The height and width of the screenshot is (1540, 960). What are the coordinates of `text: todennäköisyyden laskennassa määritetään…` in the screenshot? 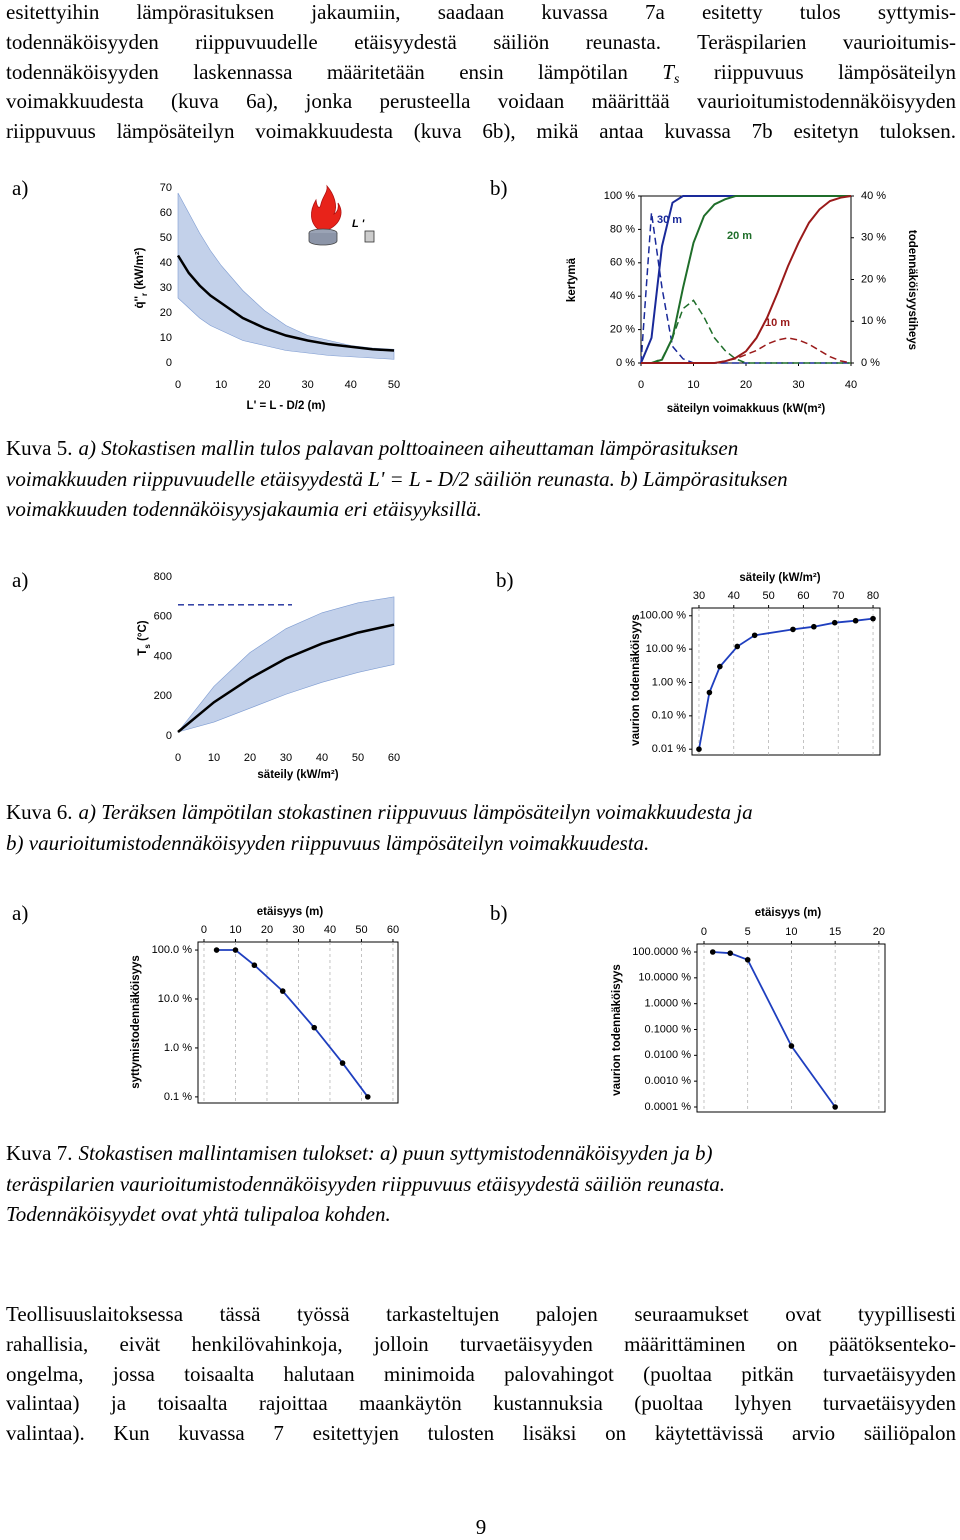 It's located at (334, 71).